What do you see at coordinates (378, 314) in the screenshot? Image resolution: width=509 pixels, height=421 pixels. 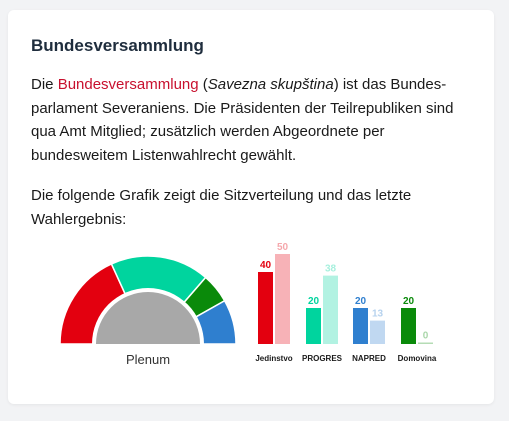 I see `bar-value-label: 13` at bounding box center [378, 314].